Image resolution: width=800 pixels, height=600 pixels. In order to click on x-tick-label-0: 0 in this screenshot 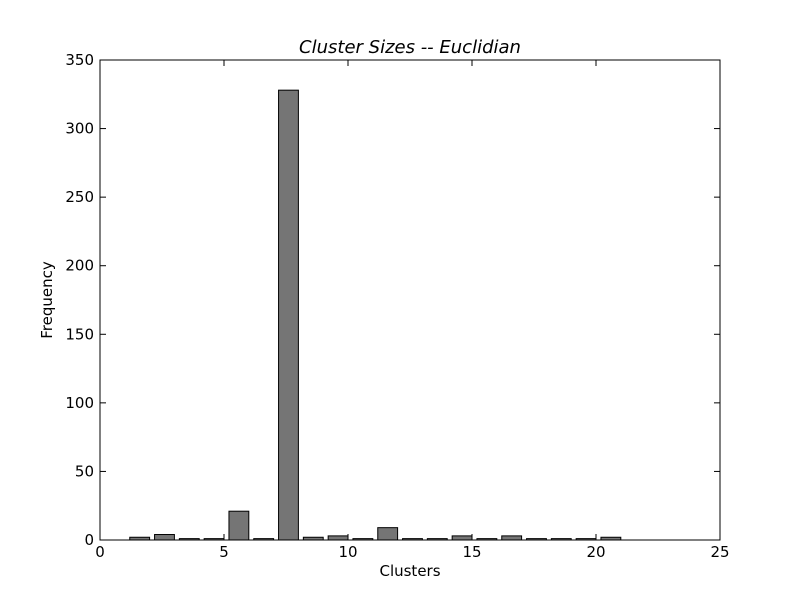, I will do `click(100, 552)`.